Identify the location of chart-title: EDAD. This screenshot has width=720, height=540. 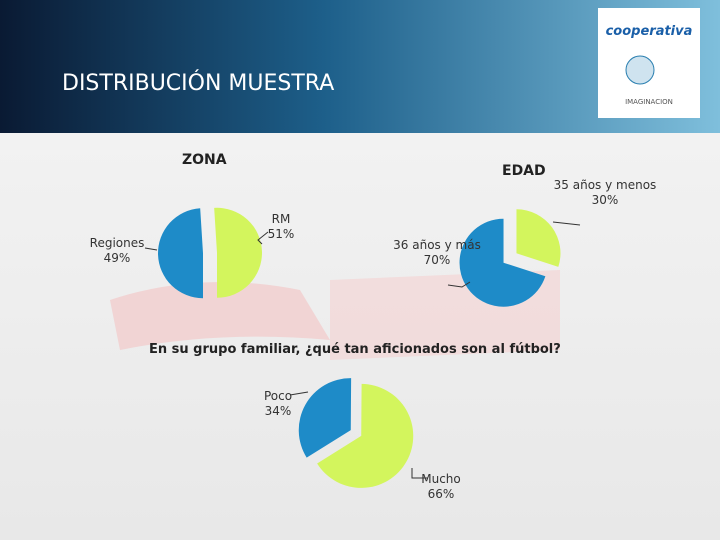
(524, 171).